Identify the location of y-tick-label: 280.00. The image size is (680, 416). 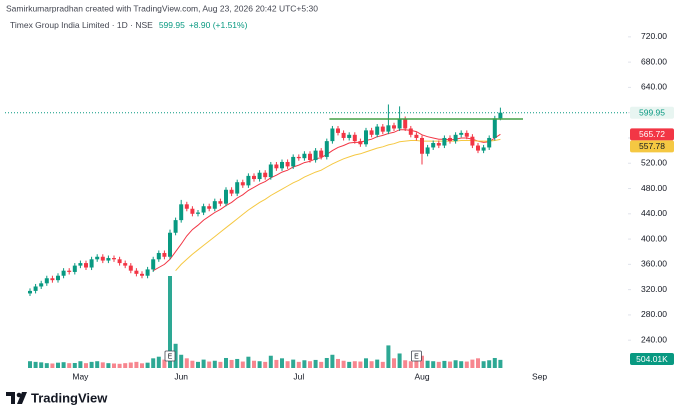
(654, 314).